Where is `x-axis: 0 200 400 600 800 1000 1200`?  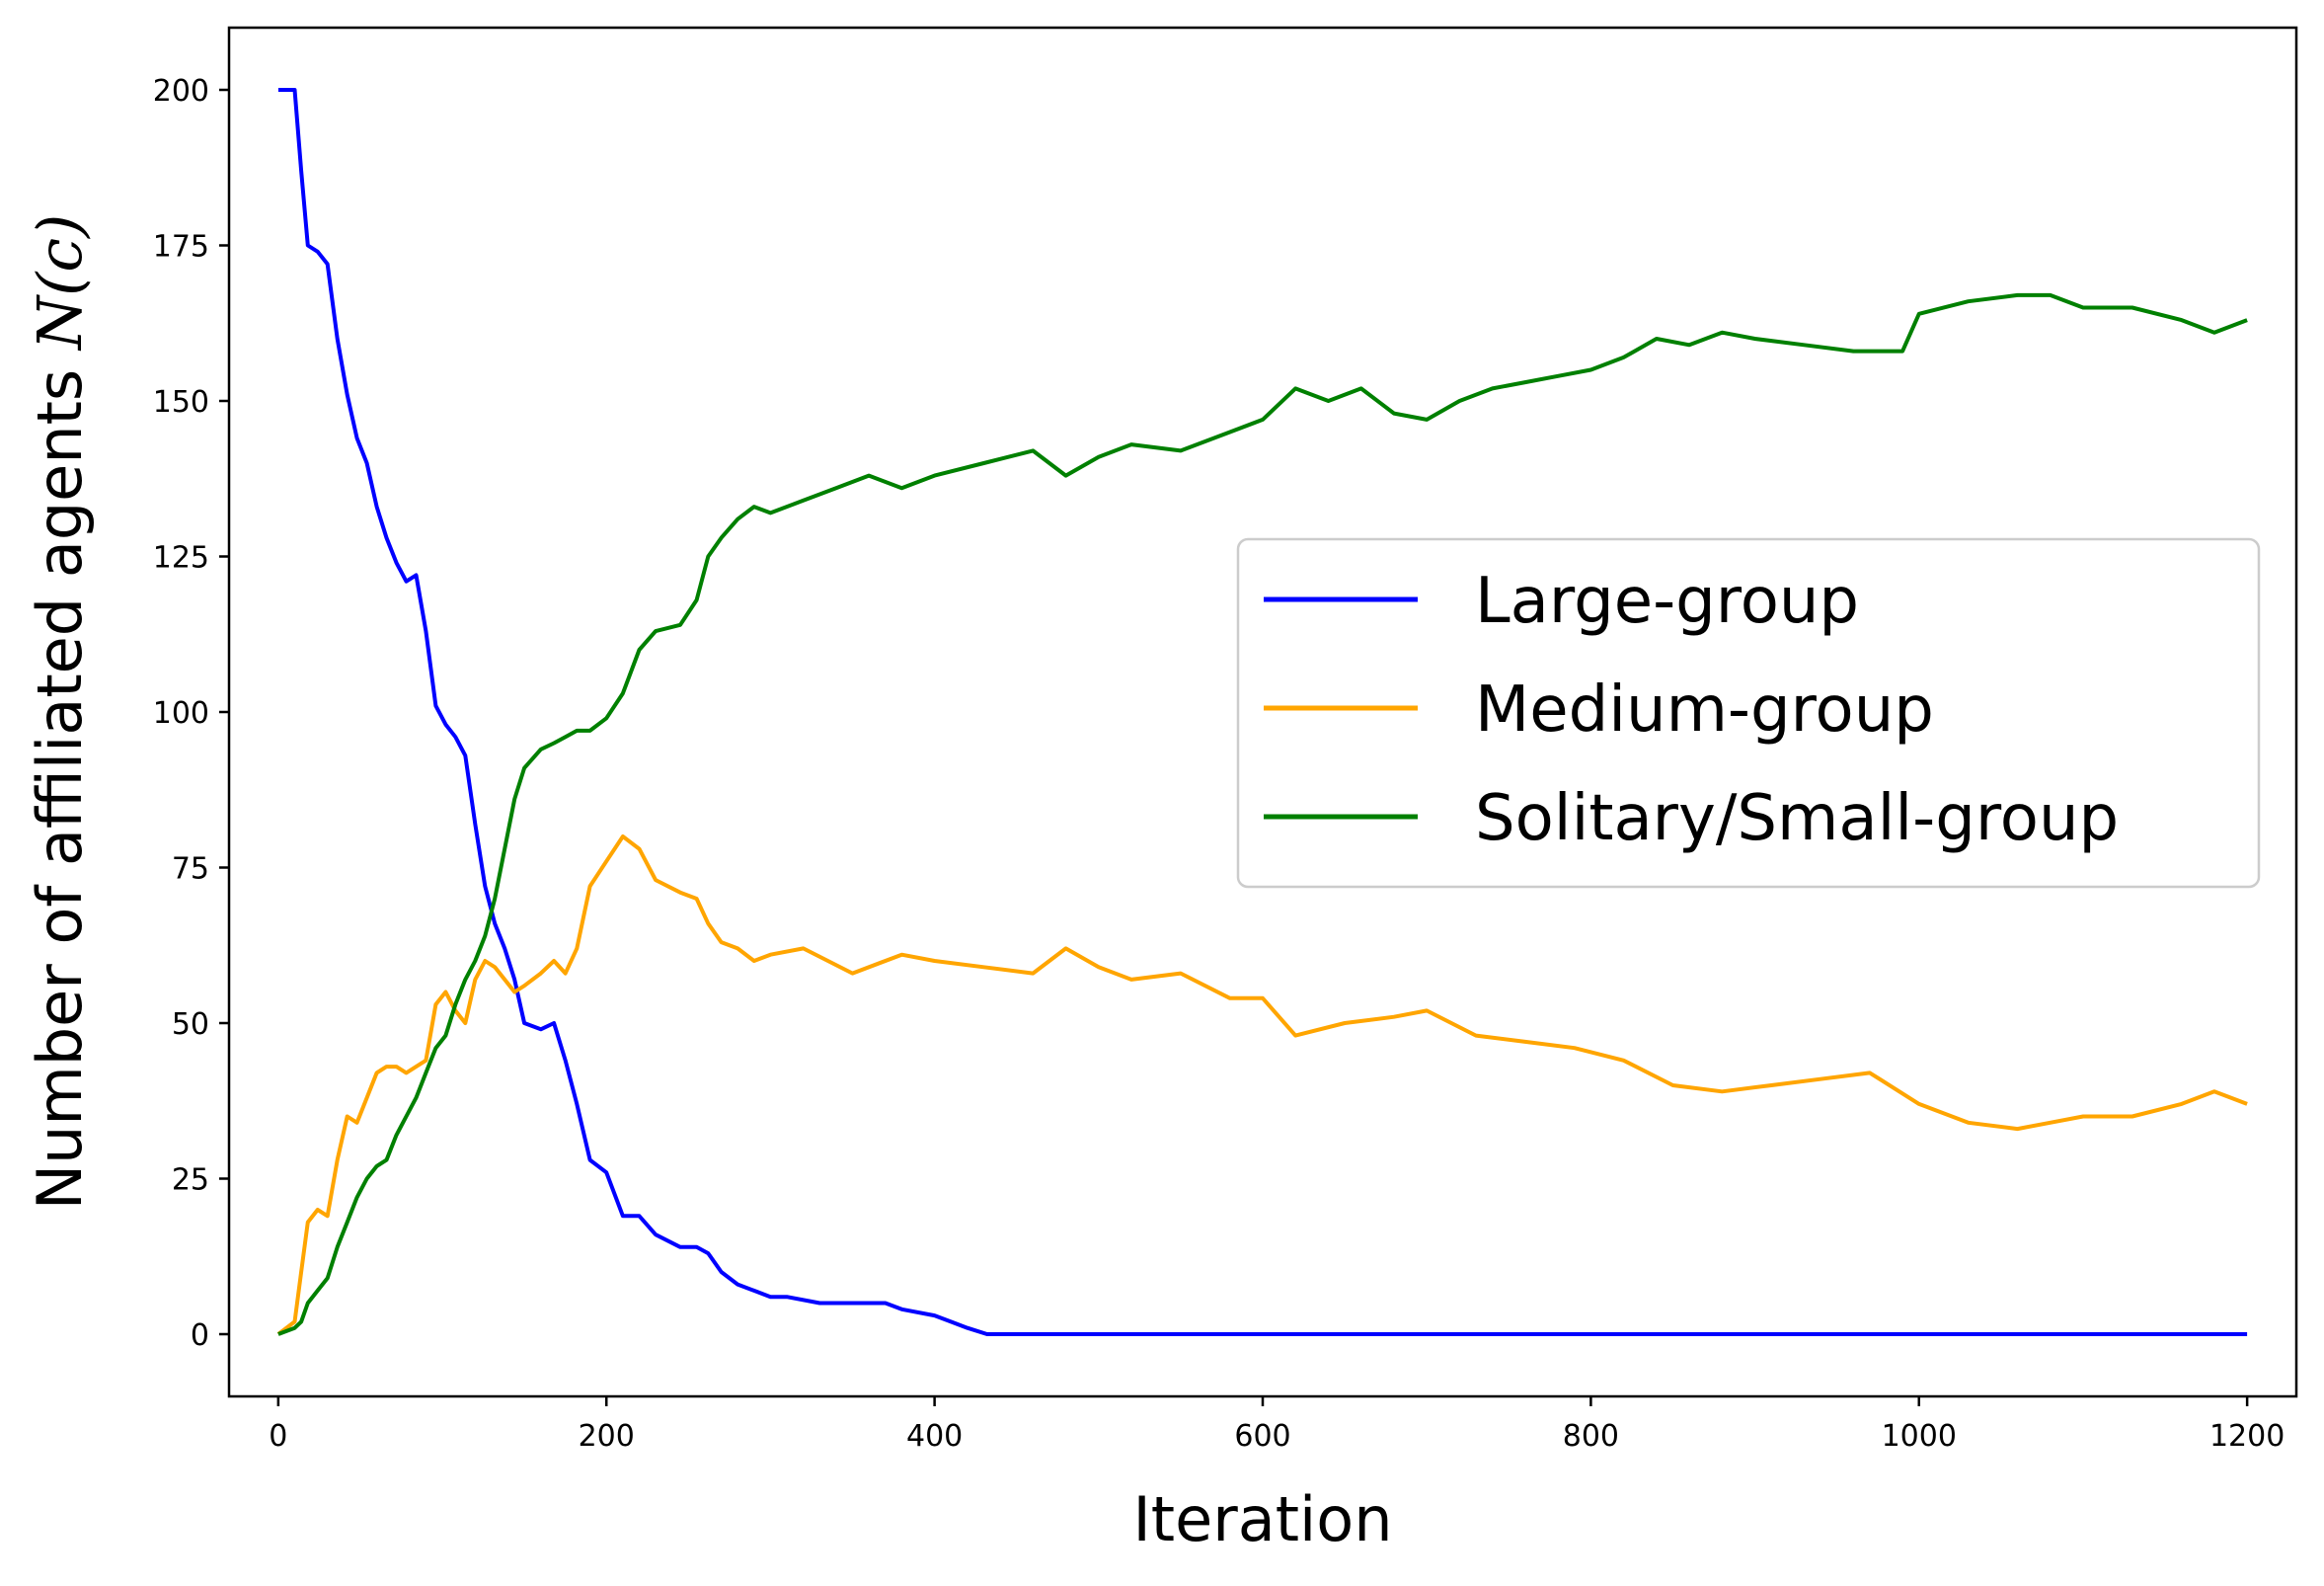 x-axis: 0 200 400 600 800 1000 1200 is located at coordinates (1277, 1425).